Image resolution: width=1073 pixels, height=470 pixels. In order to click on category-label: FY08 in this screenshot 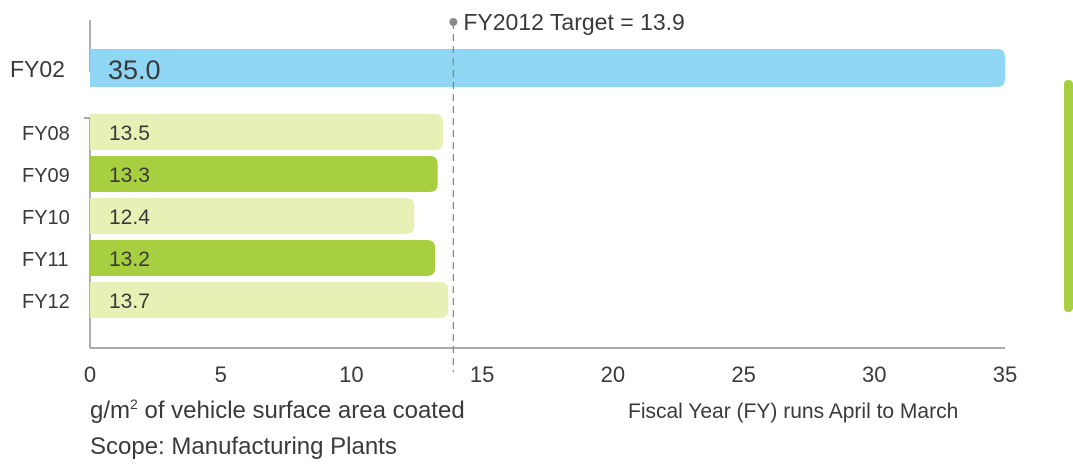, I will do `click(46, 134)`.